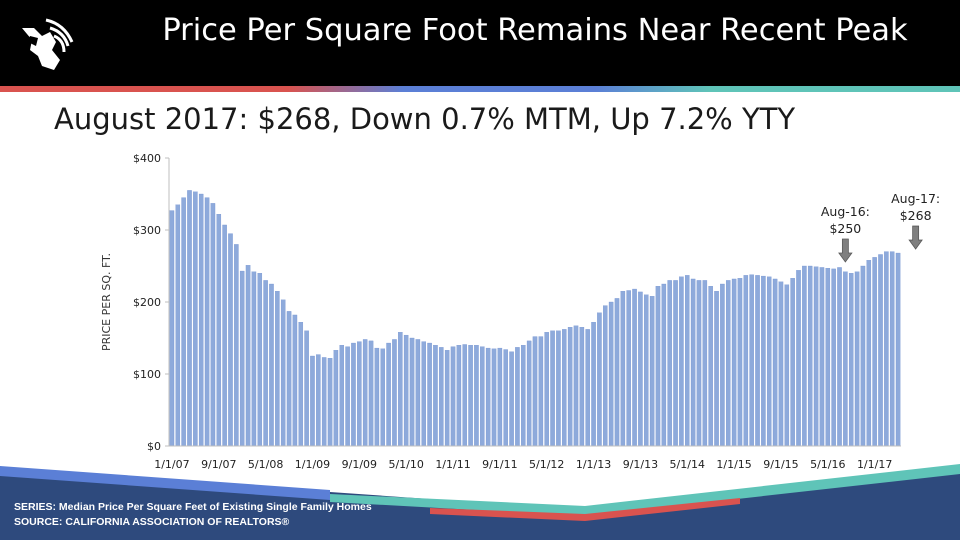 The height and width of the screenshot is (540, 960). What do you see at coordinates (916, 215) in the screenshot?
I see `annotation-value: $268` at bounding box center [916, 215].